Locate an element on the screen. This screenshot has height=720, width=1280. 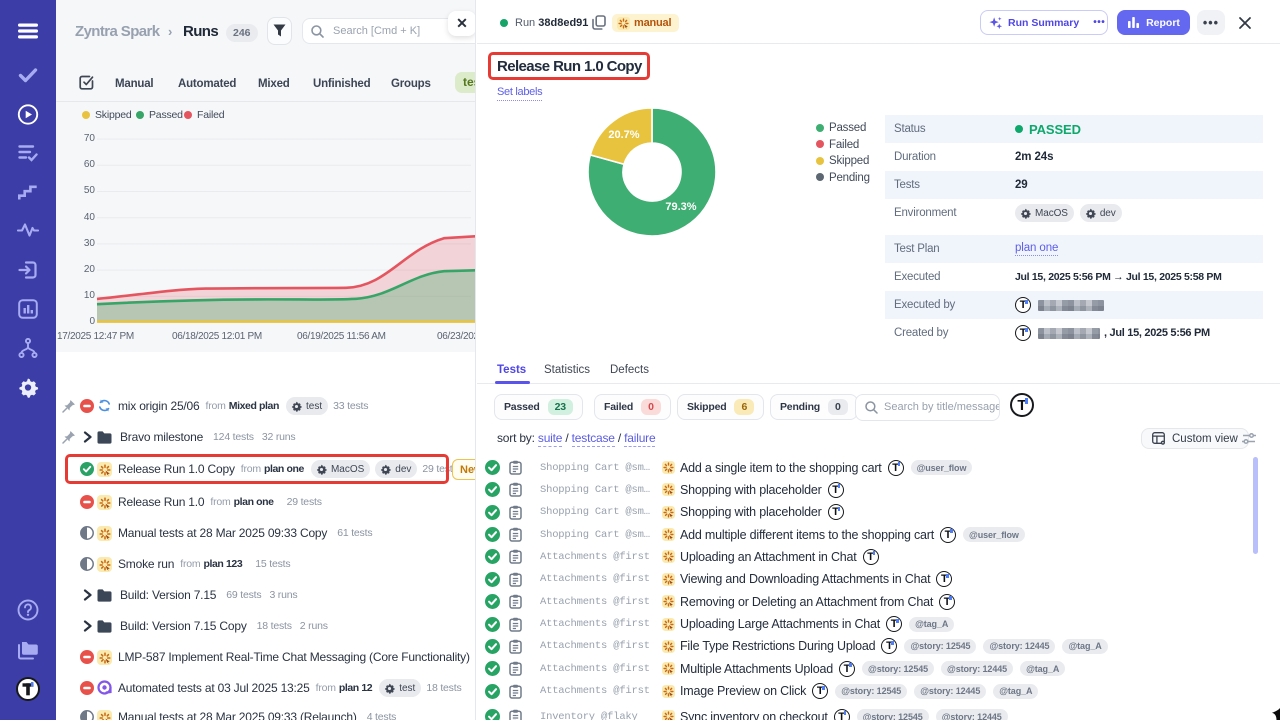
svg-text: 20.7% is located at coordinates (623, 135).